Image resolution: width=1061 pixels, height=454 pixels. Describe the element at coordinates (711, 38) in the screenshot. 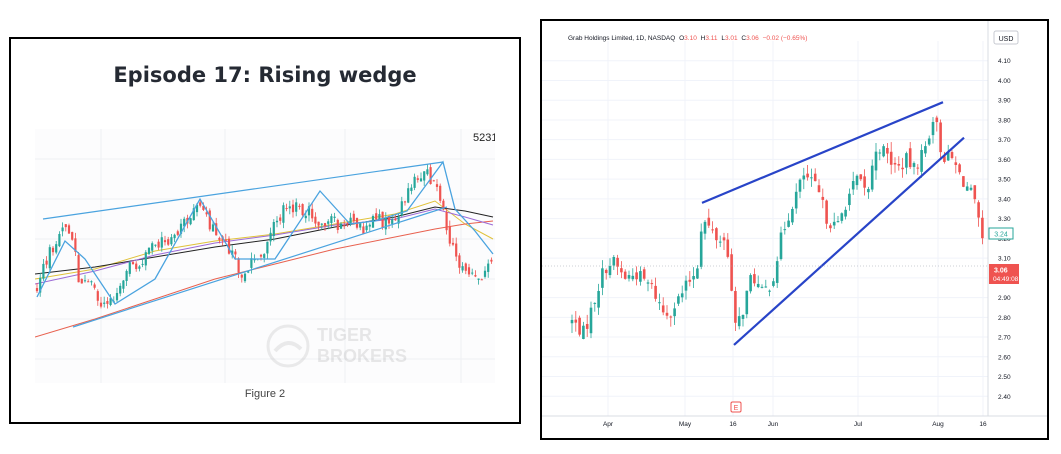

I see `ohlc-high-value: 3.11` at that location.